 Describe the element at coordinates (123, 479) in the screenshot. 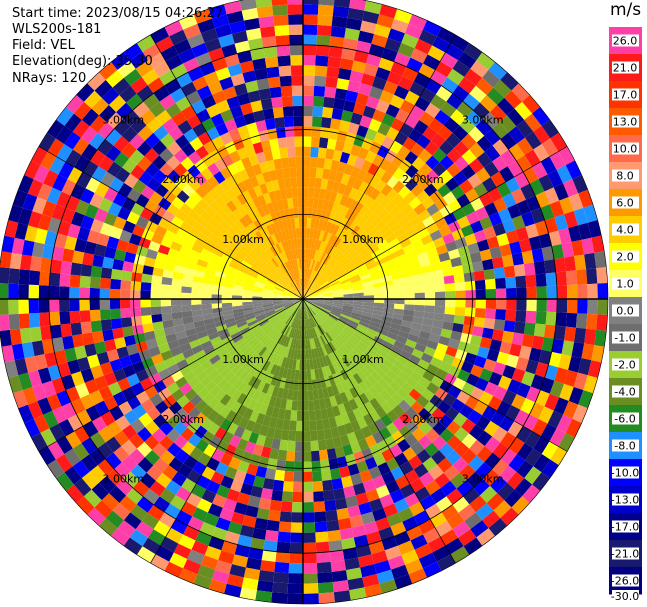

I see `ring-label: 3.00km` at that location.